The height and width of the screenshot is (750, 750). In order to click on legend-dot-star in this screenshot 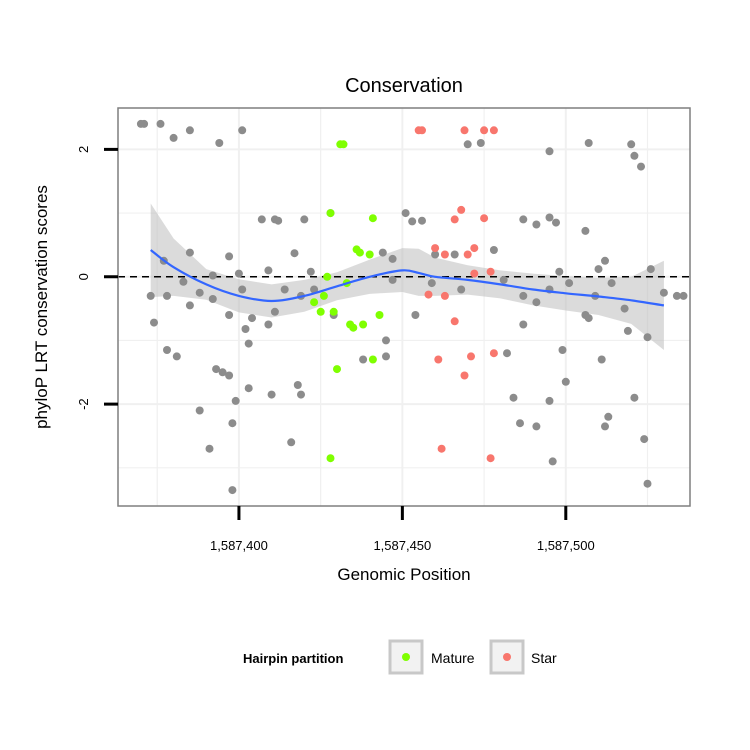, I will do `click(507, 657)`.